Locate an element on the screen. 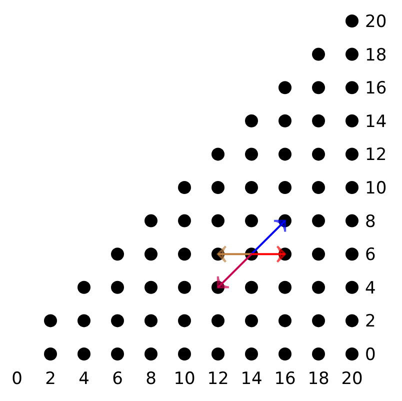 The image size is (402, 401). y-tick-label: 16 is located at coordinates (376, 88).